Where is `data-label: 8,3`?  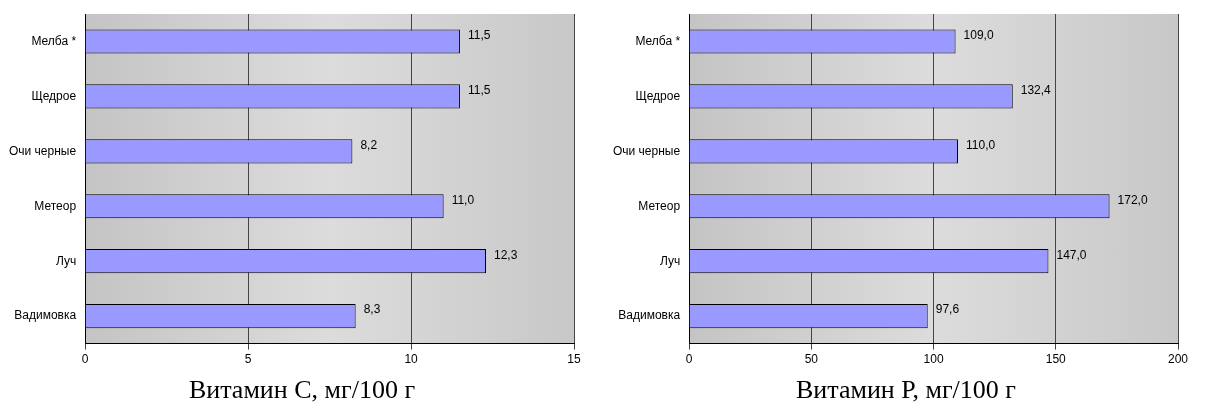
data-label: 8,3 is located at coordinates (372, 309).